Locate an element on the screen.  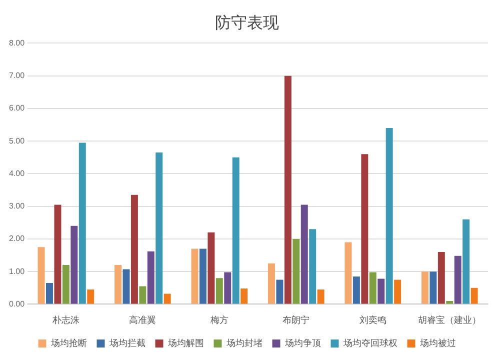
legend-label: 场均争顶 is located at coordinates (302, 343).